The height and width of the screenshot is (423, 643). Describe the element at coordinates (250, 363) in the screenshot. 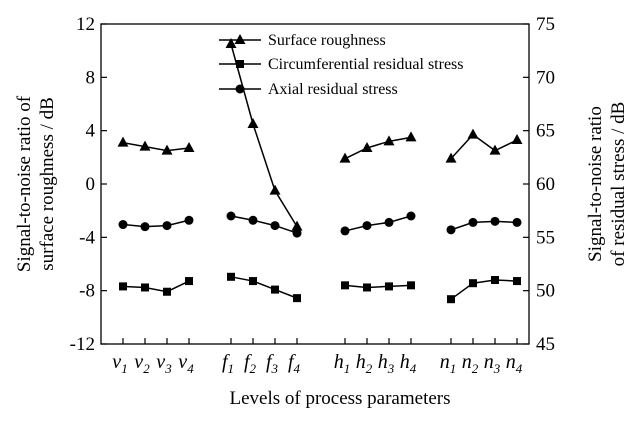

I see `x-tick-label: f2` at that location.